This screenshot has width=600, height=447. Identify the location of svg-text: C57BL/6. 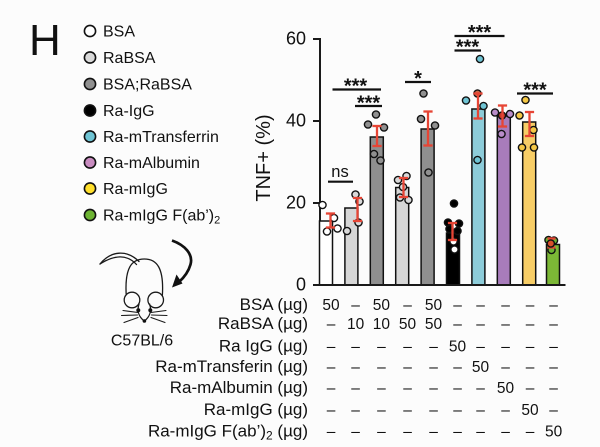
(142, 340).